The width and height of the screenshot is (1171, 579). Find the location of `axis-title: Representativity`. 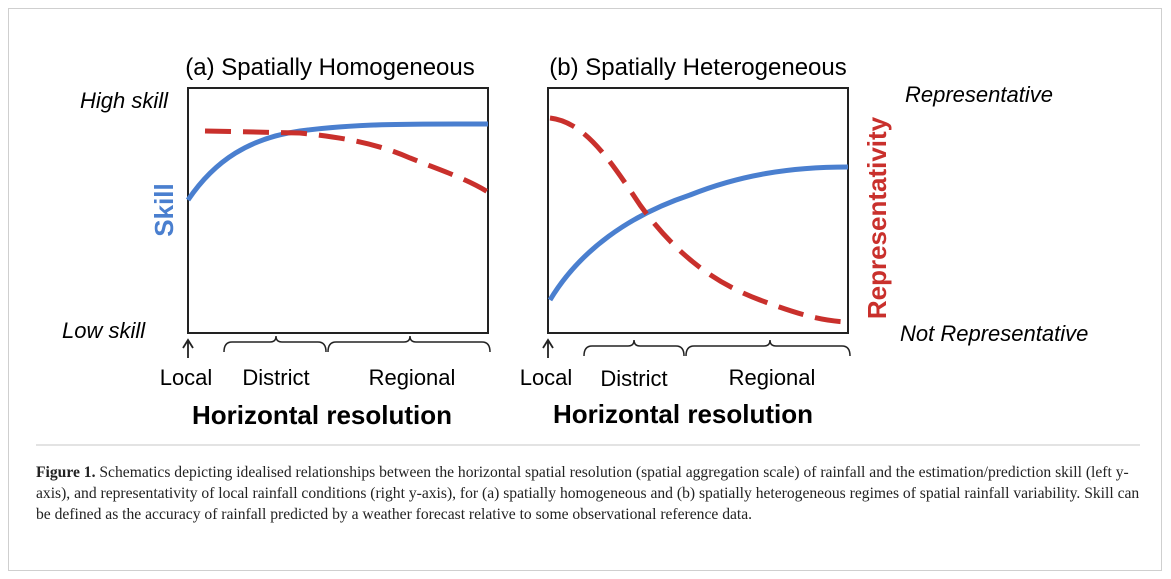

axis-title: Representativity is located at coordinates (877, 217).